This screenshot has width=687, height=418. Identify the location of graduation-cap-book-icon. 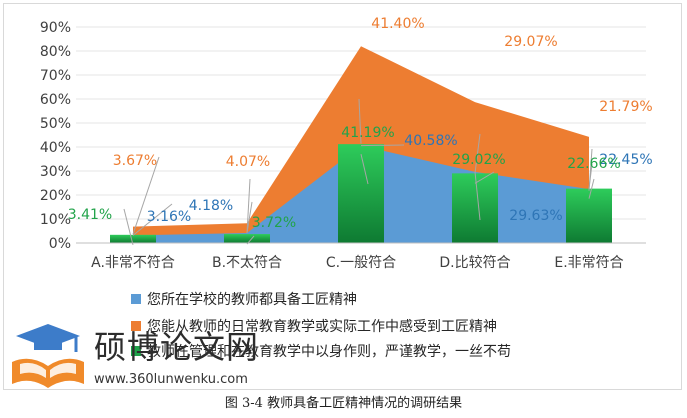
(48, 356).